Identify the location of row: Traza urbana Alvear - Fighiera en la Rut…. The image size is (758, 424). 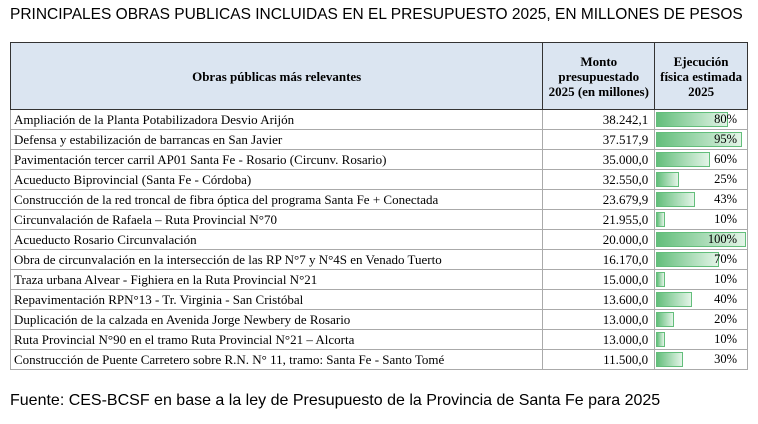
(378, 279).